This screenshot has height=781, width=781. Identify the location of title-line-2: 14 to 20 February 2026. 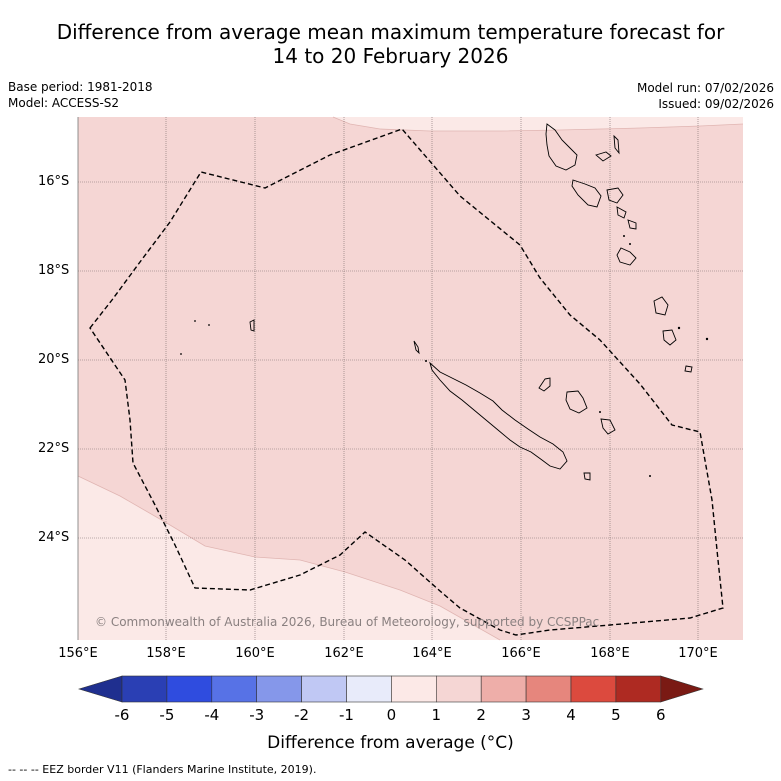
(390, 56).